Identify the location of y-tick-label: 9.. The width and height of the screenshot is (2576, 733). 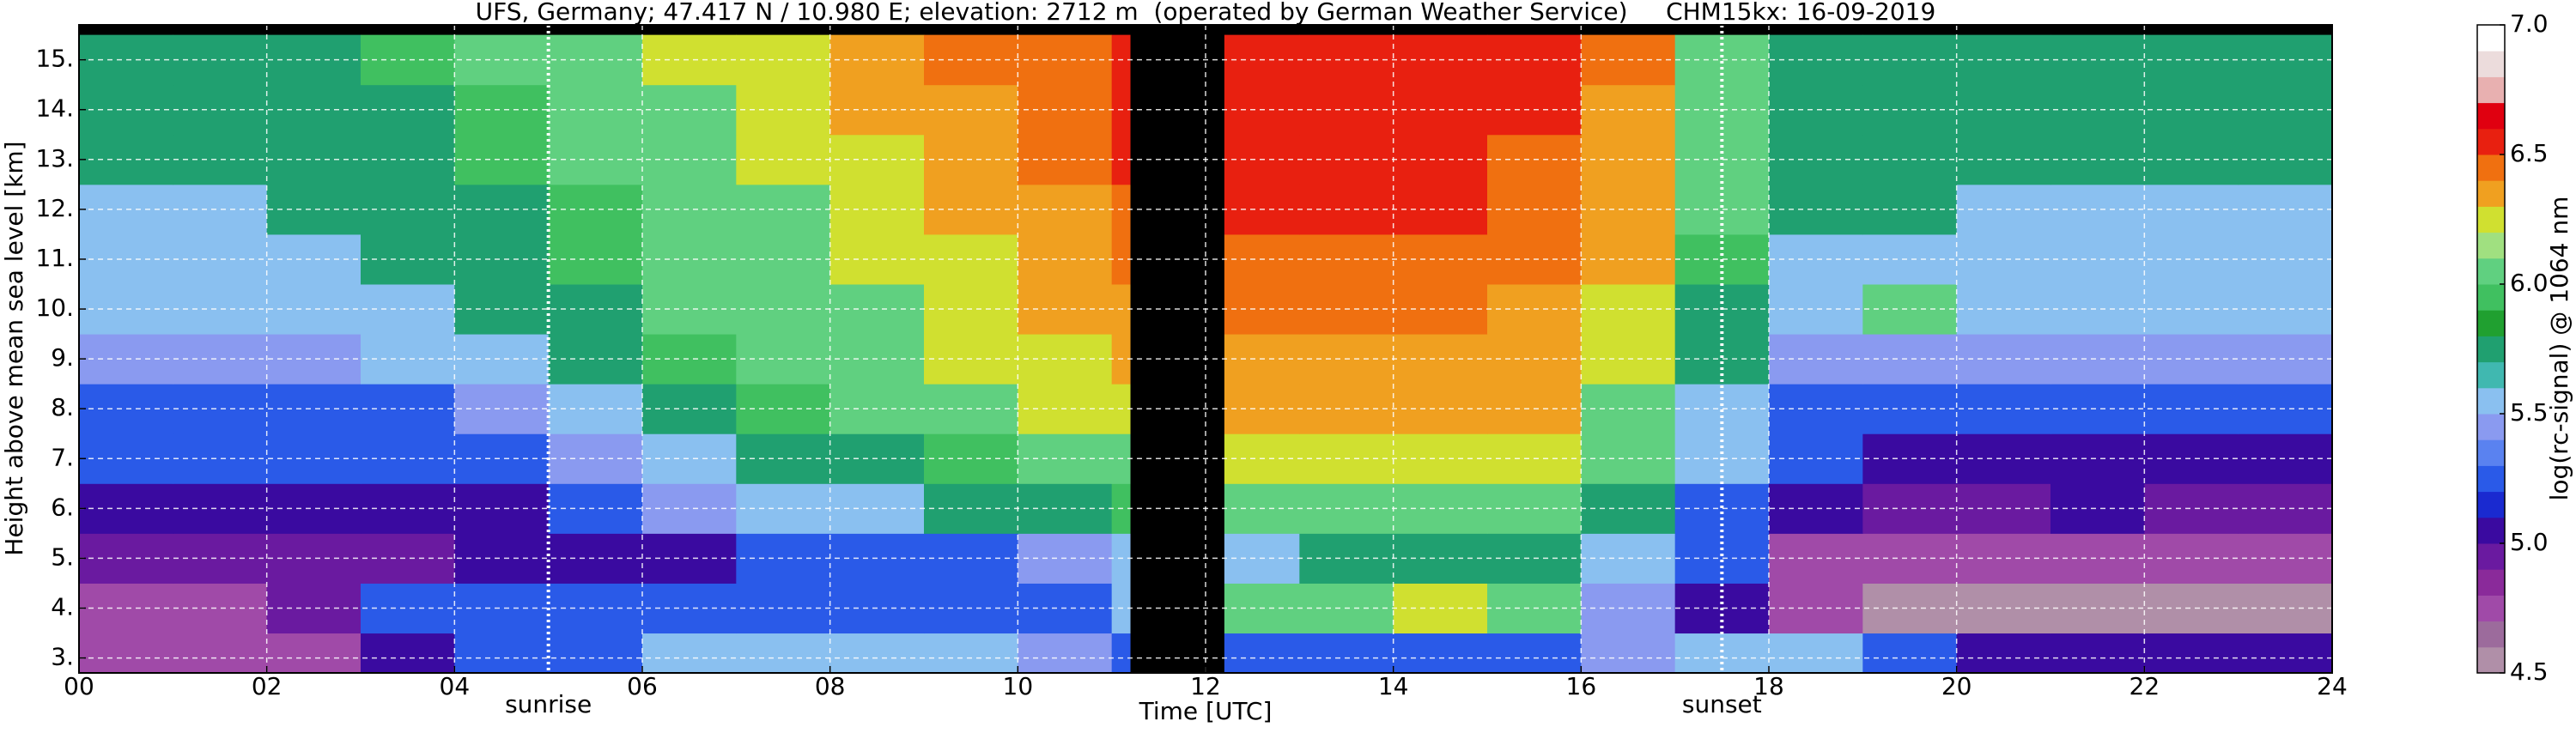
(62, 357).